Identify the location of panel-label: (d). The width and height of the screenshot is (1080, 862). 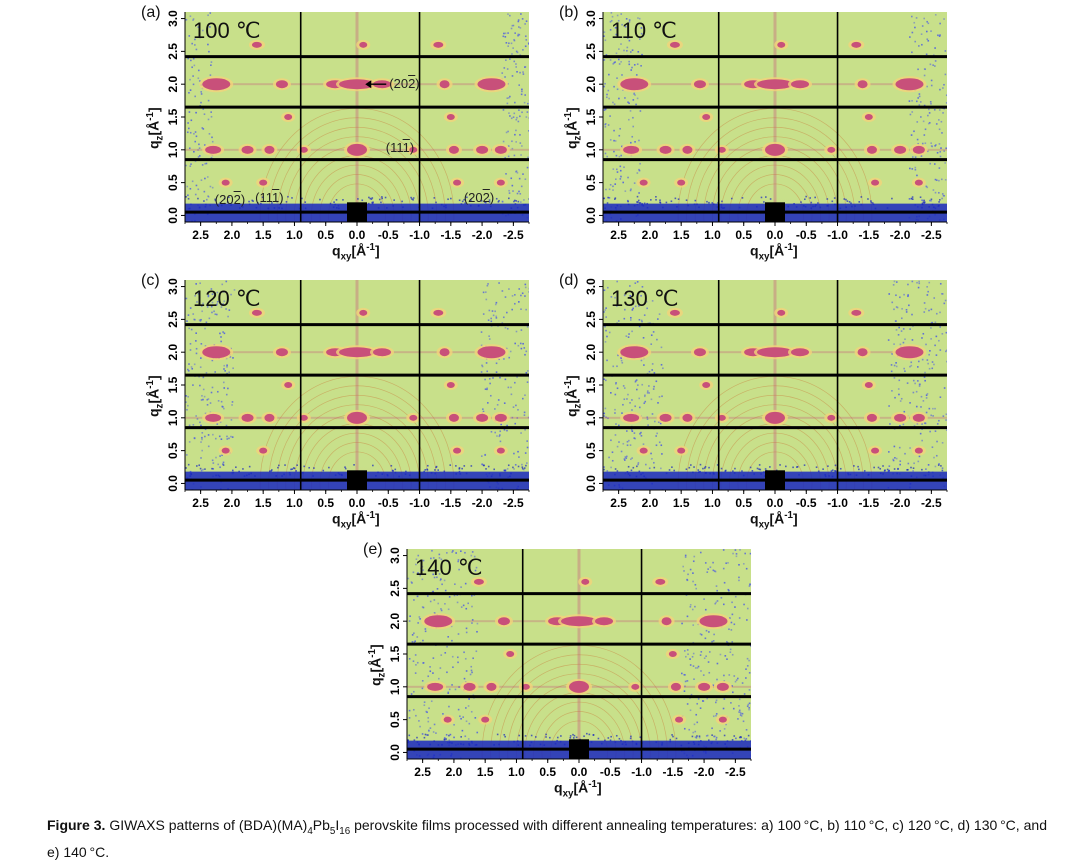
(569, 280).